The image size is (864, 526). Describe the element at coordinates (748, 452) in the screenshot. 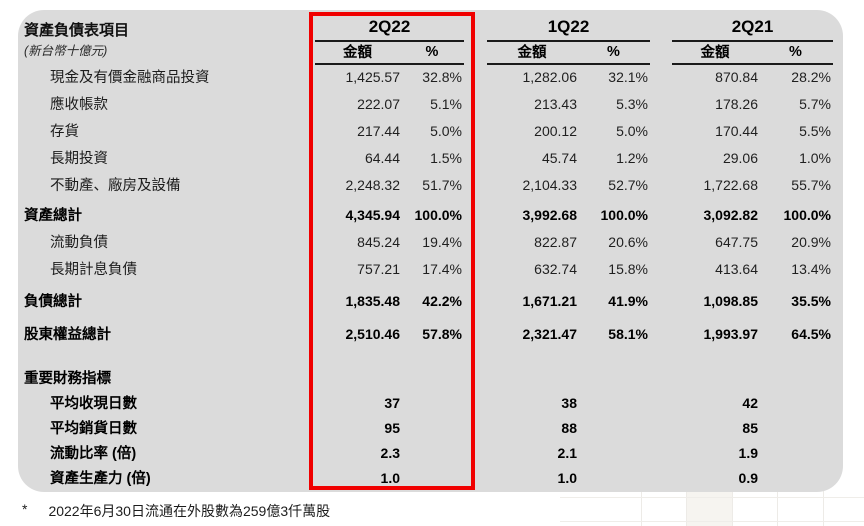

I see `indicator-value-cell: 1.9` at that location.